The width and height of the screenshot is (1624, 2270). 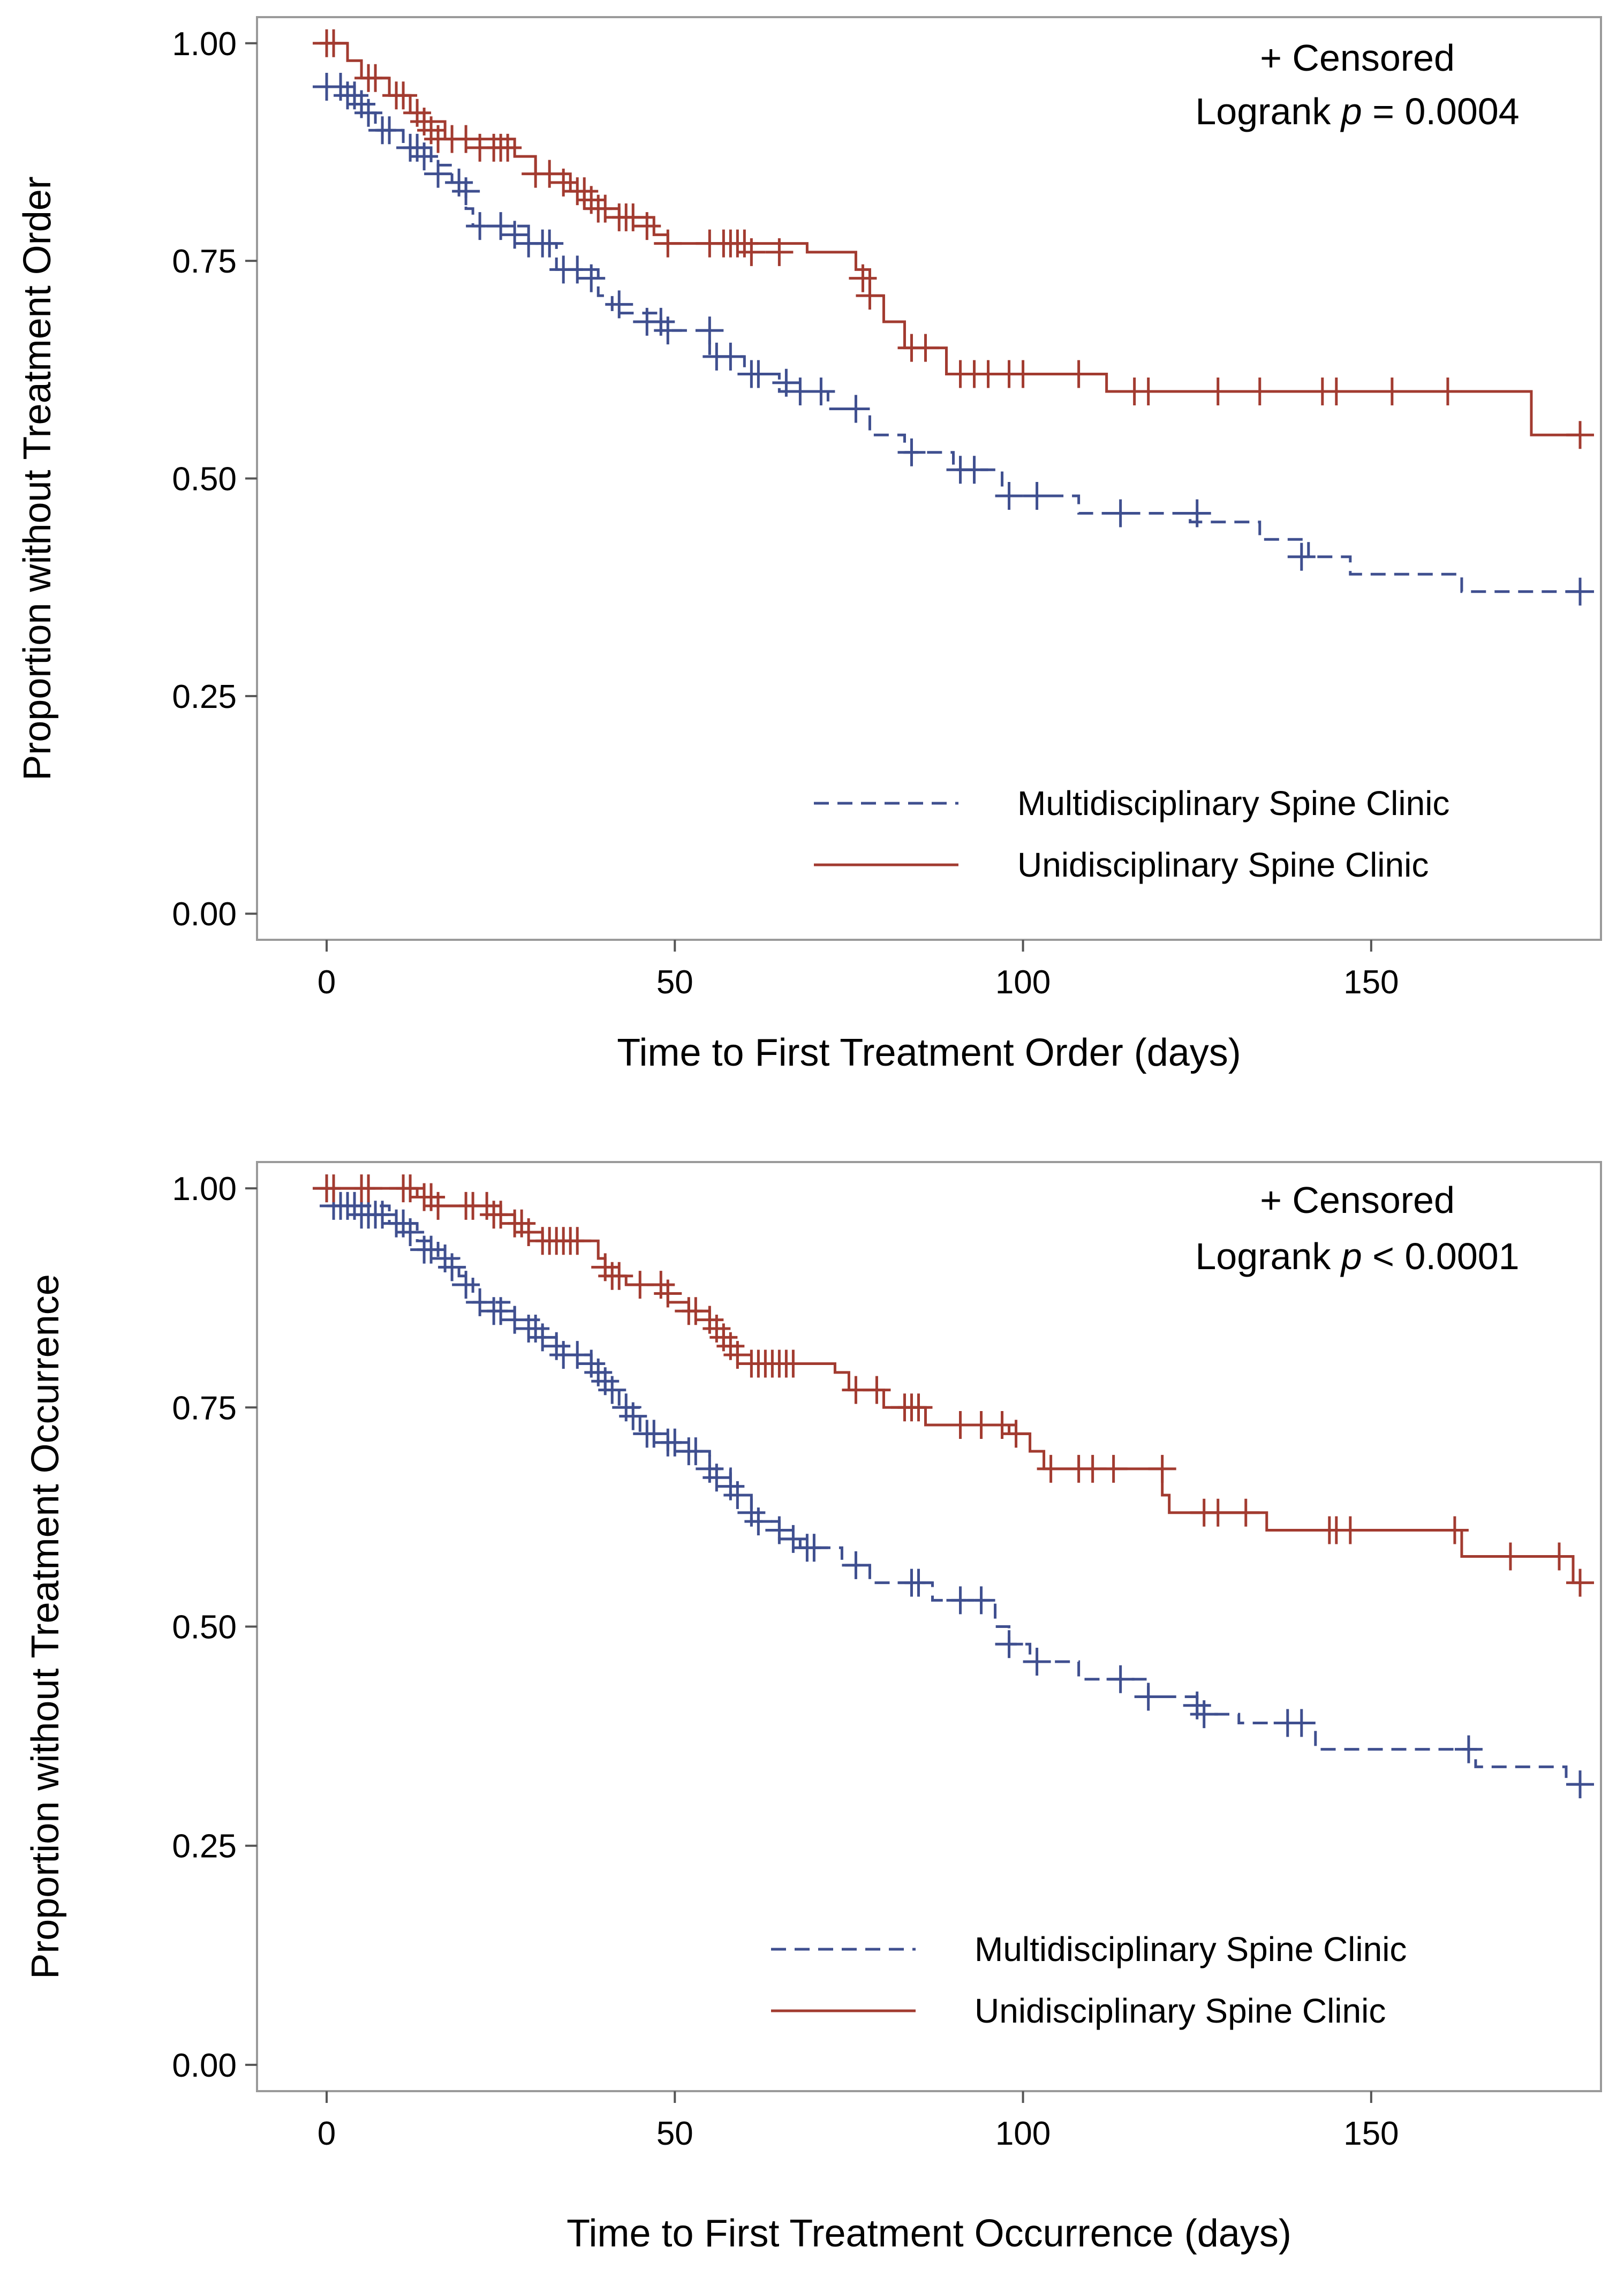 I want to click on y-tick-label: 1.00, so click(x=205, y=1189).